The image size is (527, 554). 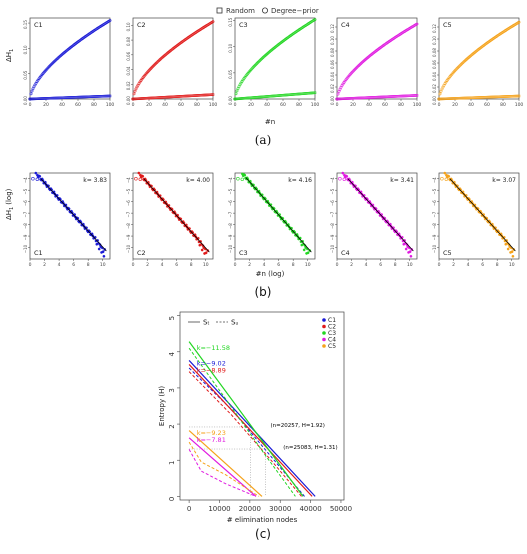 What do you see at coordinates (252, 428) in the screenshot?
I see `series-c1-st` at bounding box center [252, 428].